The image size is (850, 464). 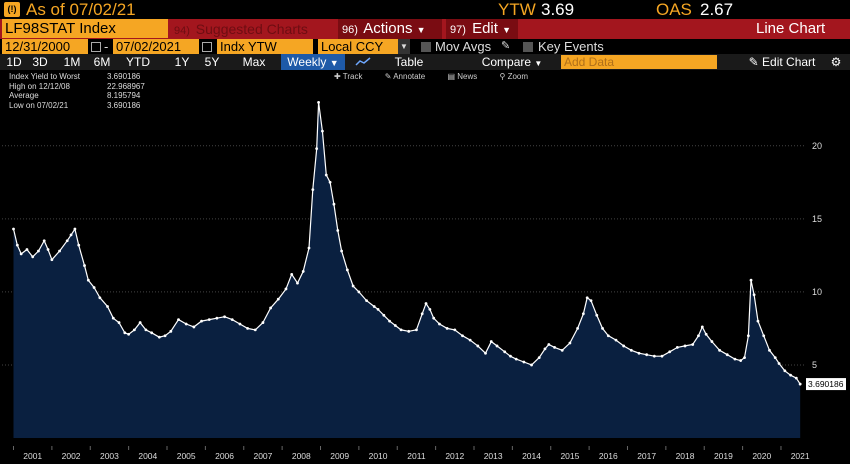 I want to click on suggested-charts-button: 94) Suggested Charts, so click(x=253, y=29).